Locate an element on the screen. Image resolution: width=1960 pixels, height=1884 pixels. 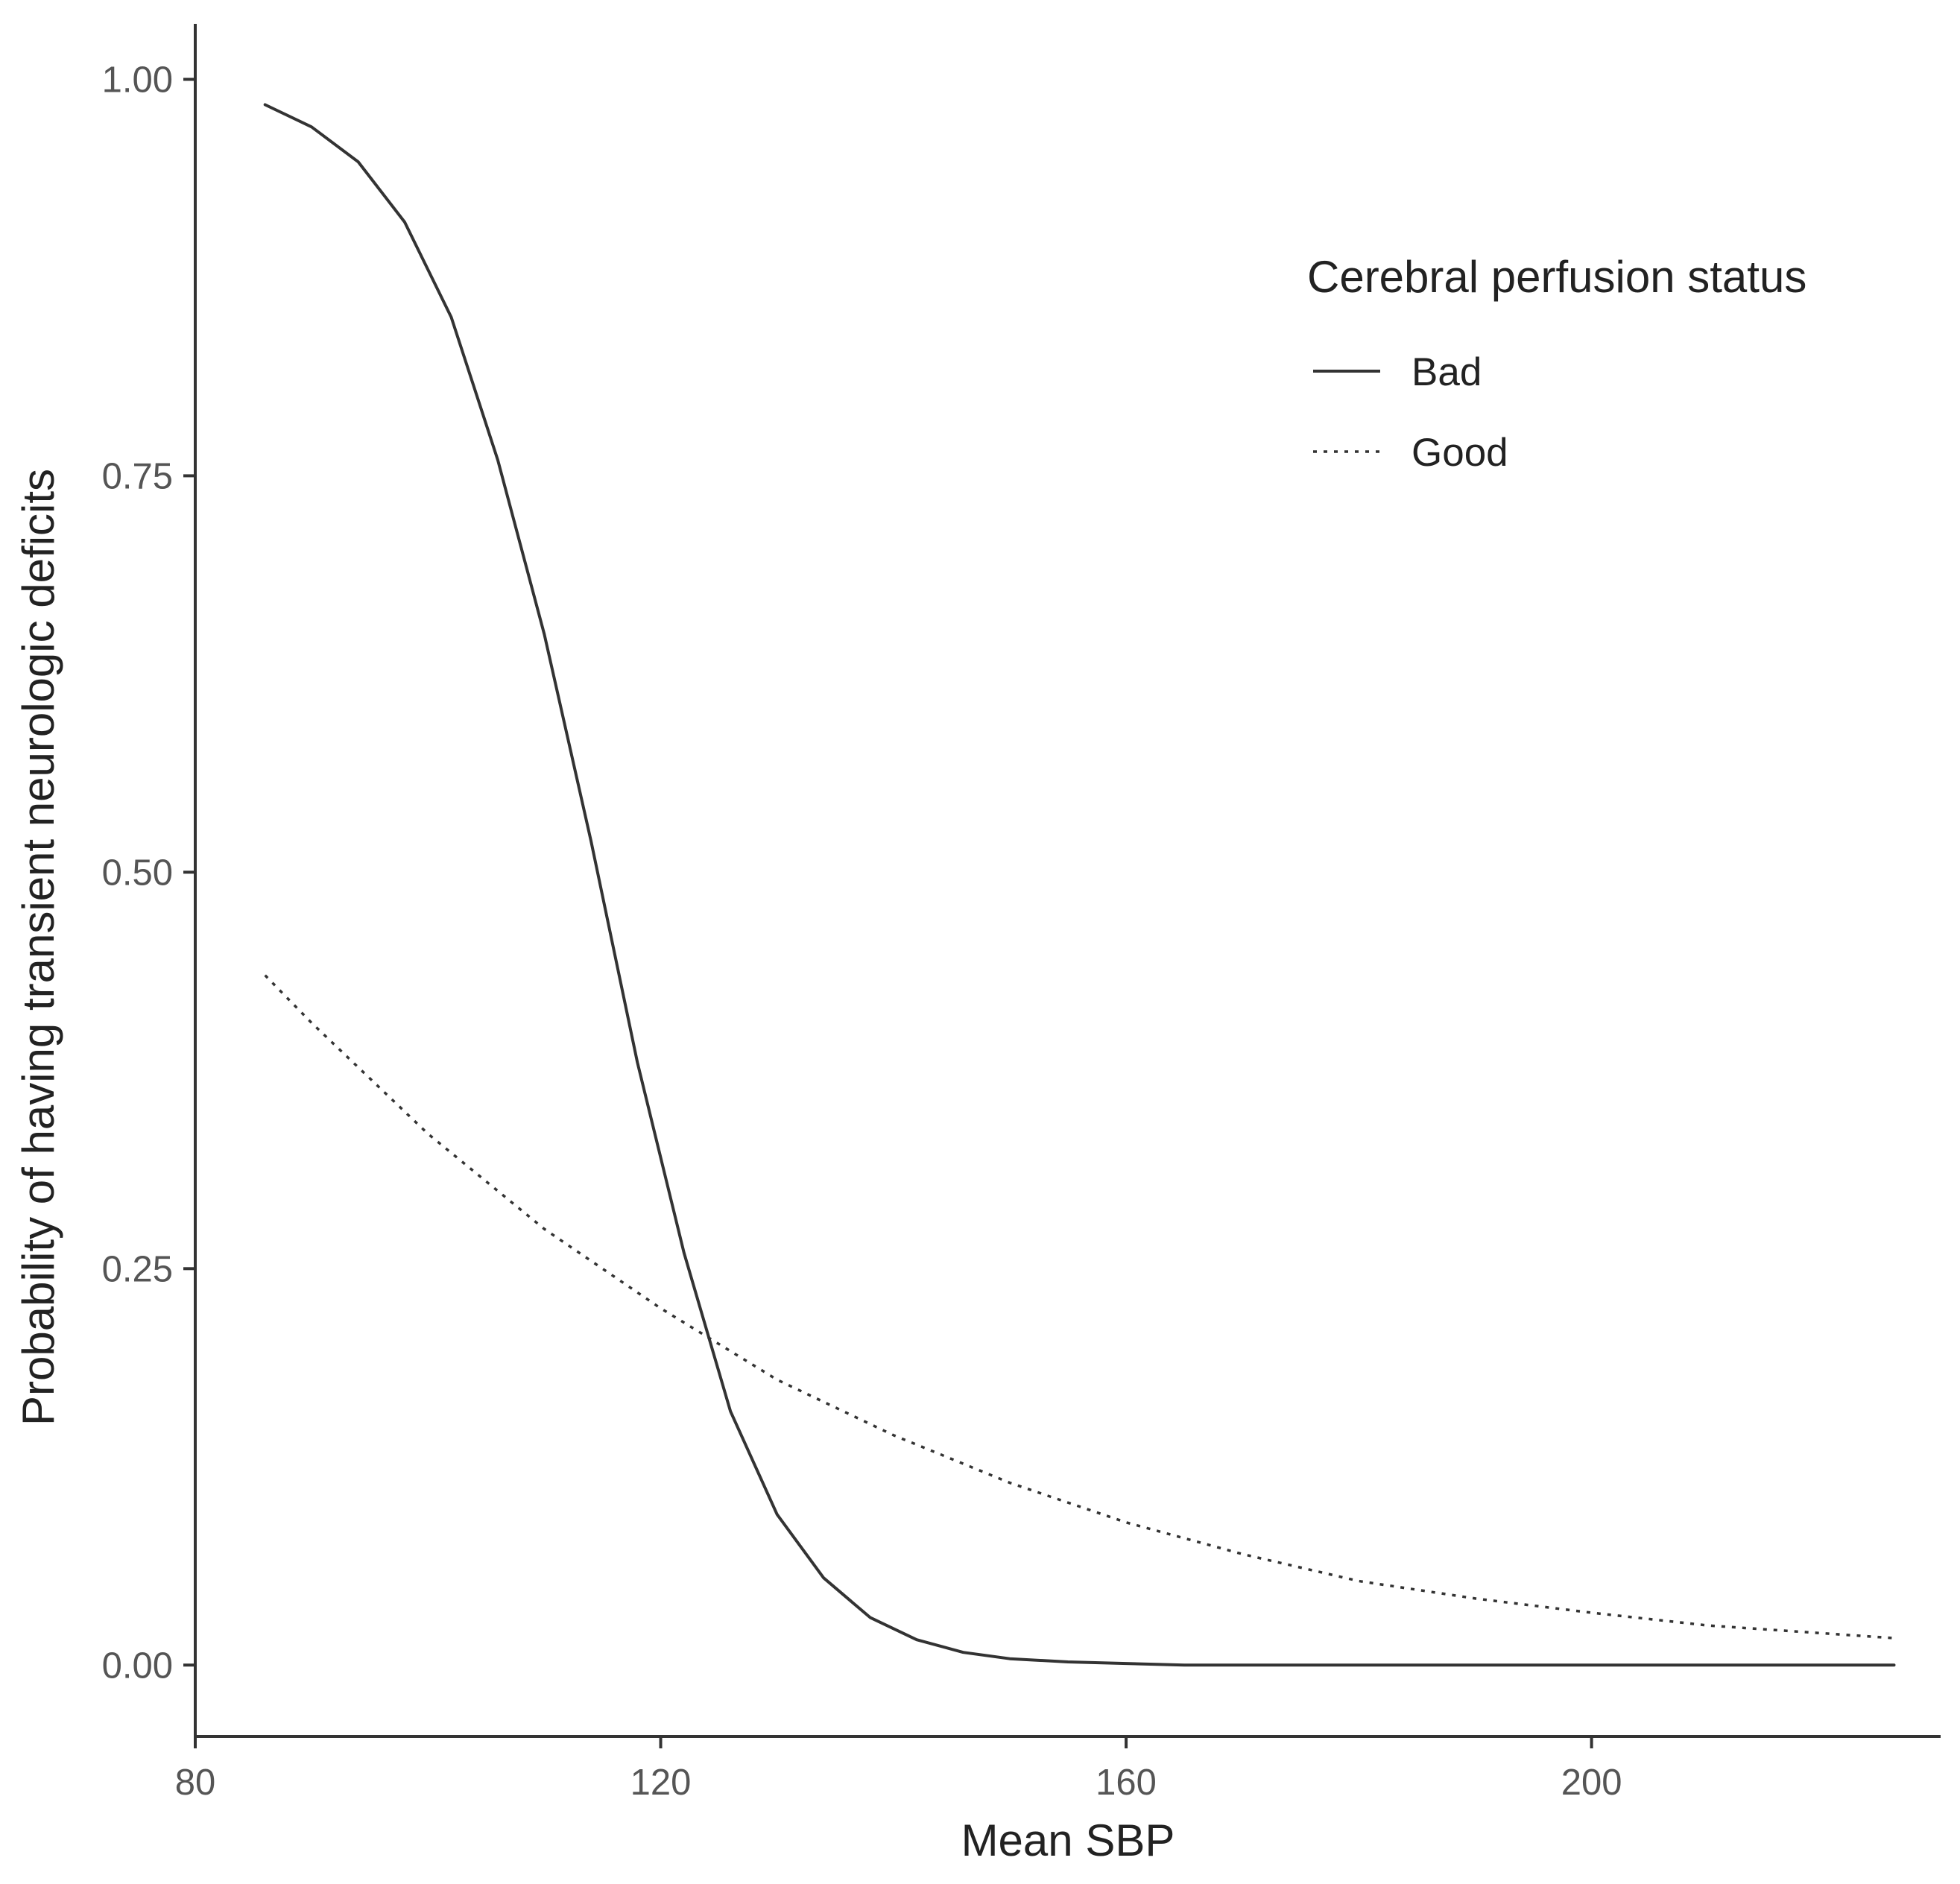
legend: Cerebral perfusion status Bad Good is located at coordinates (1556, 363).